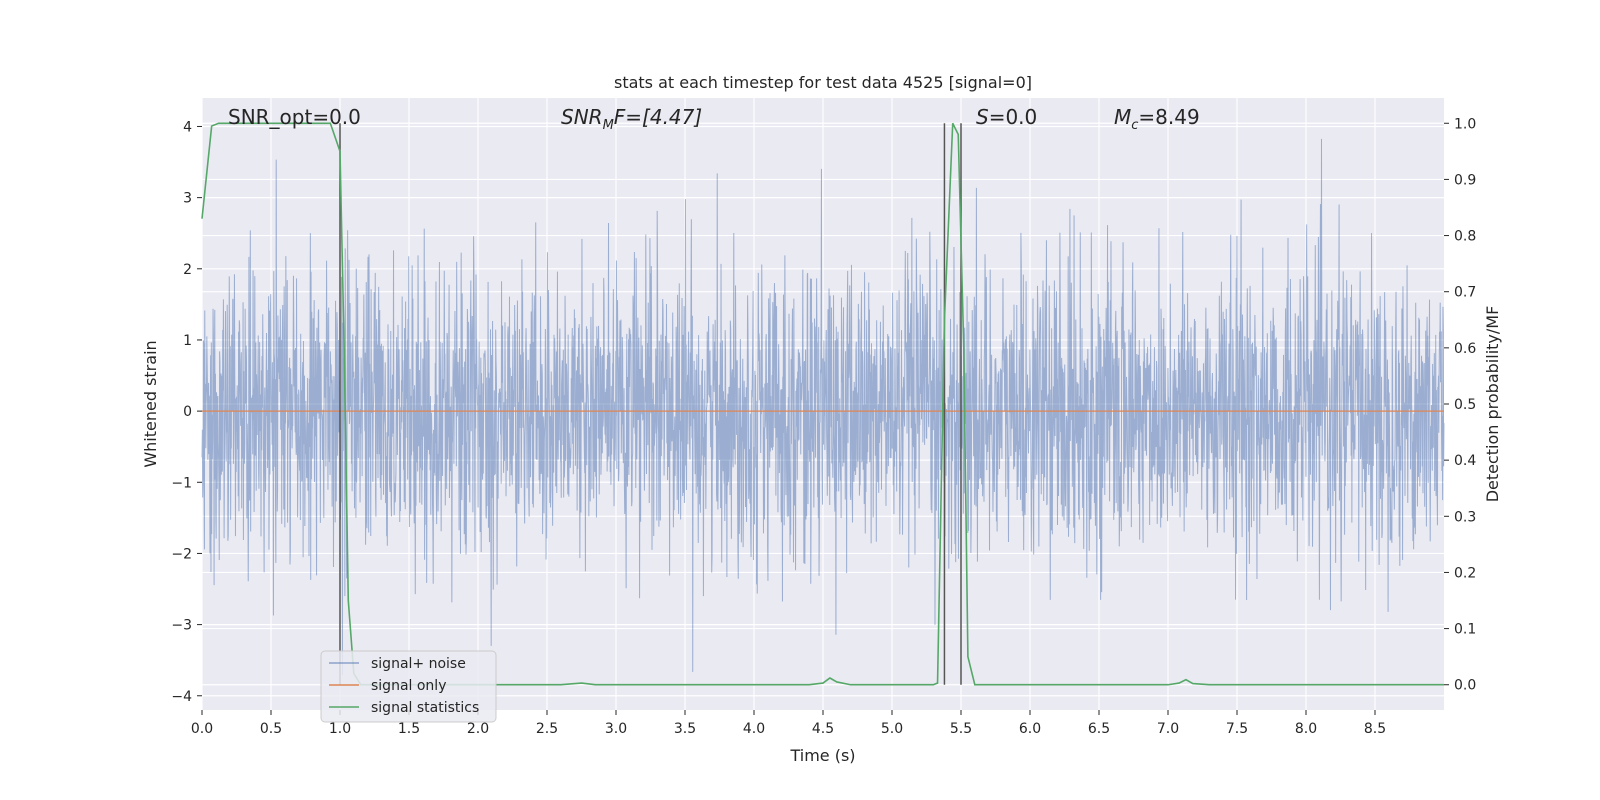 This screenshot has width=1600, height=800. I want to click on y-tick-label: 2, so click(187, 270).